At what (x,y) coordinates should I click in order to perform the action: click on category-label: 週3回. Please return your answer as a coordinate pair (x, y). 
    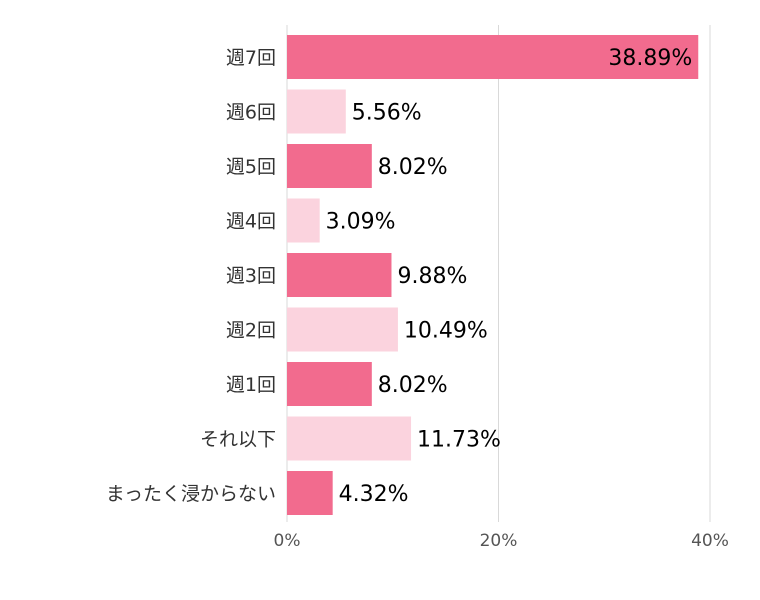
    Looking at the image, I should click on (251, 276).